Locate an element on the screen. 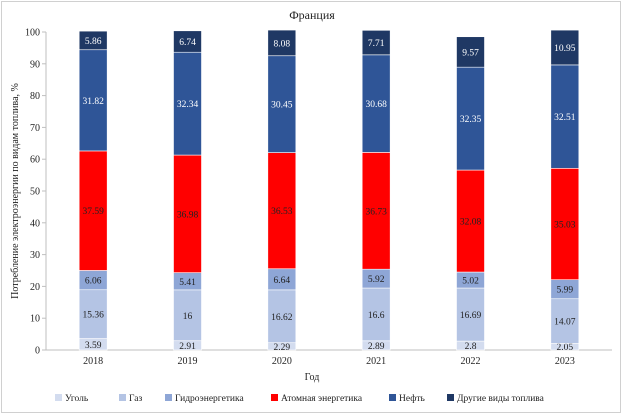  data-label: 16 is located at coordinates (188, 317).